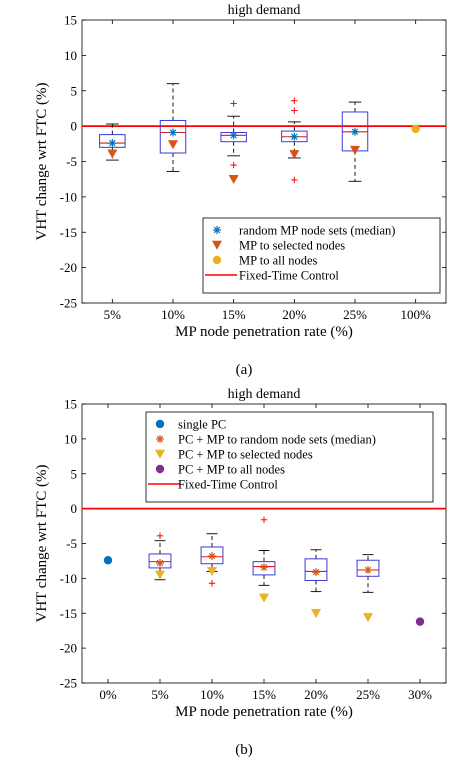 Image resolution: width=450 pixels, height=784 pixels. What do you see at coordinates (202, 425) in the screenshot?
I see `legend-label: single PC` at bounding box center [202, 425].